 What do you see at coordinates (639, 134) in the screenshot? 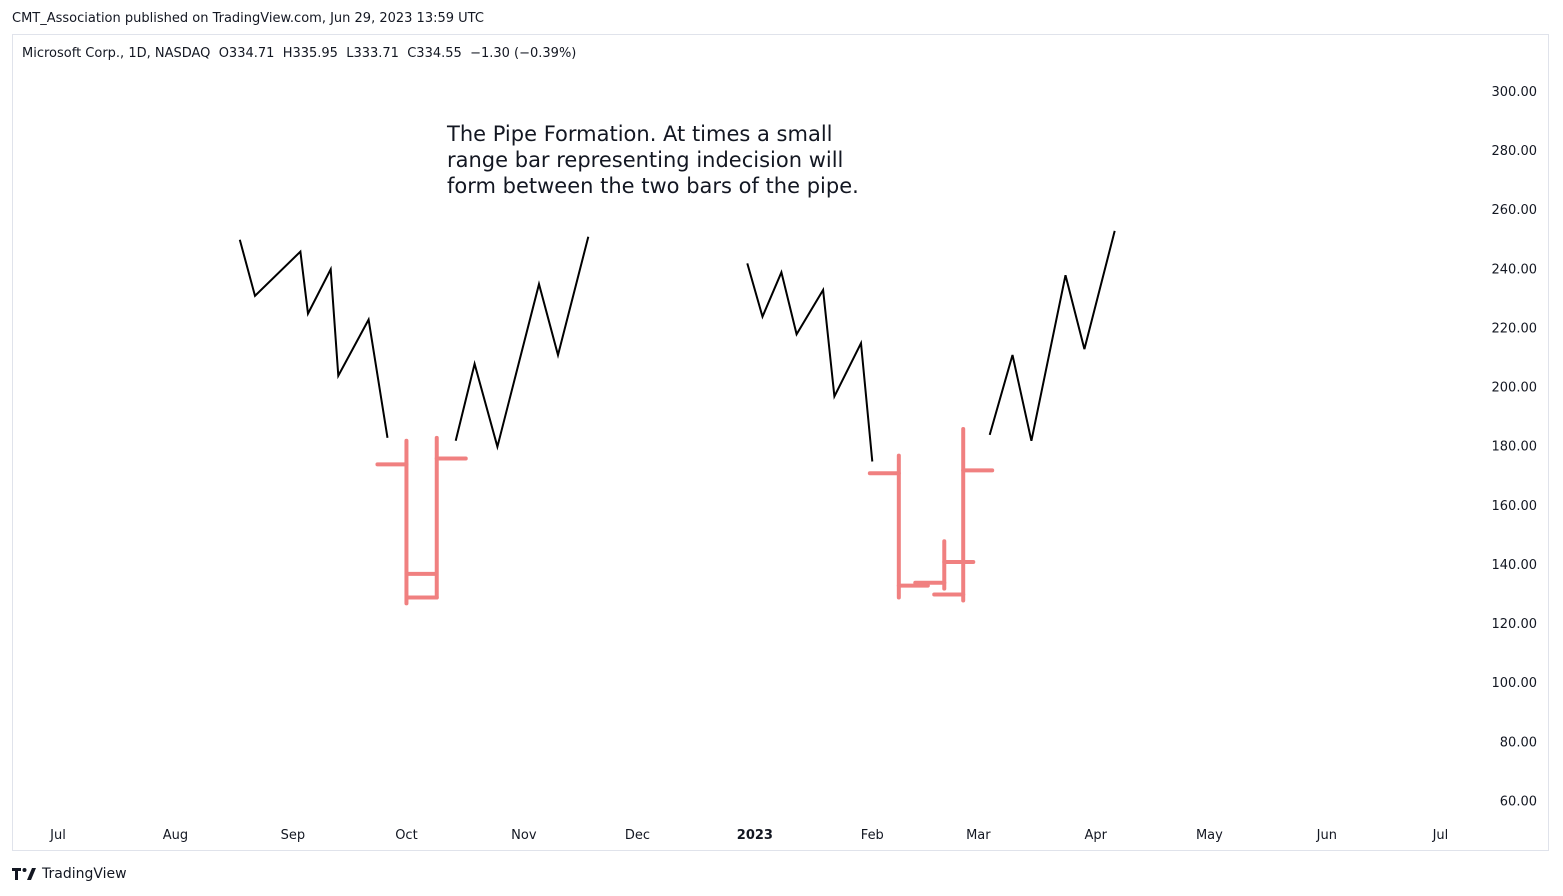
I see `annotation-line: The Pipe Formation. At times a small` at bounding box center [639, 134].